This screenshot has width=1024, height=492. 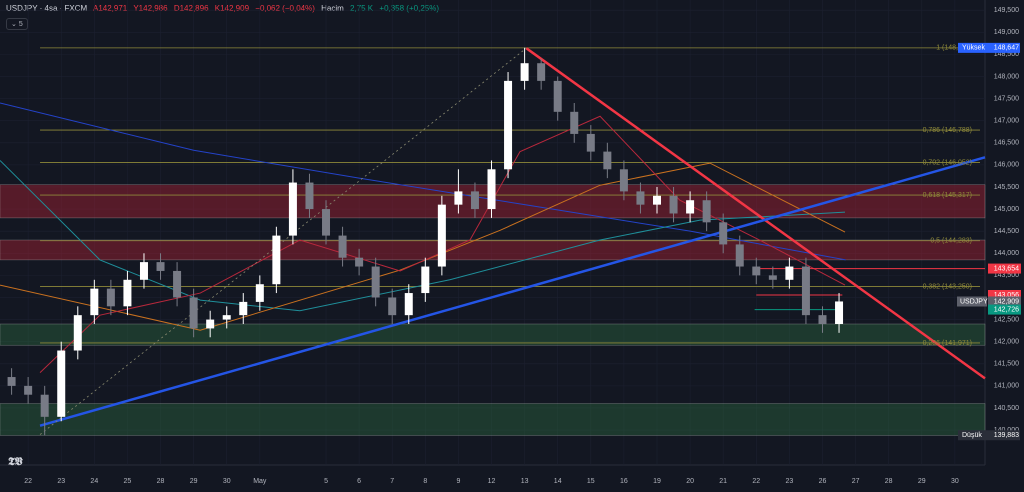 What do you see at coordinates (1006, 309) in the screenshot?
I see `price-tag: 142,726` at bounding box center [1006, 309].